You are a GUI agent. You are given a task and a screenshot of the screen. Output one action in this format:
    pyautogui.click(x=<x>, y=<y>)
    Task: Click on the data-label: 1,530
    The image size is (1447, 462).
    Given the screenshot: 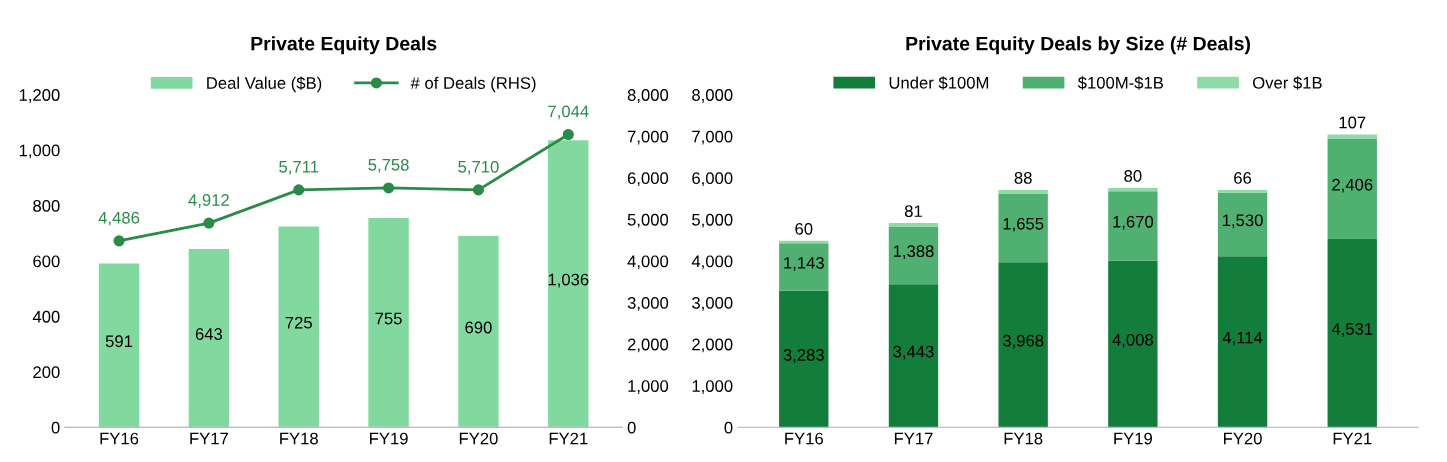 What is the action you would take?
    pyautogui.click(x=1242, y=221)
    